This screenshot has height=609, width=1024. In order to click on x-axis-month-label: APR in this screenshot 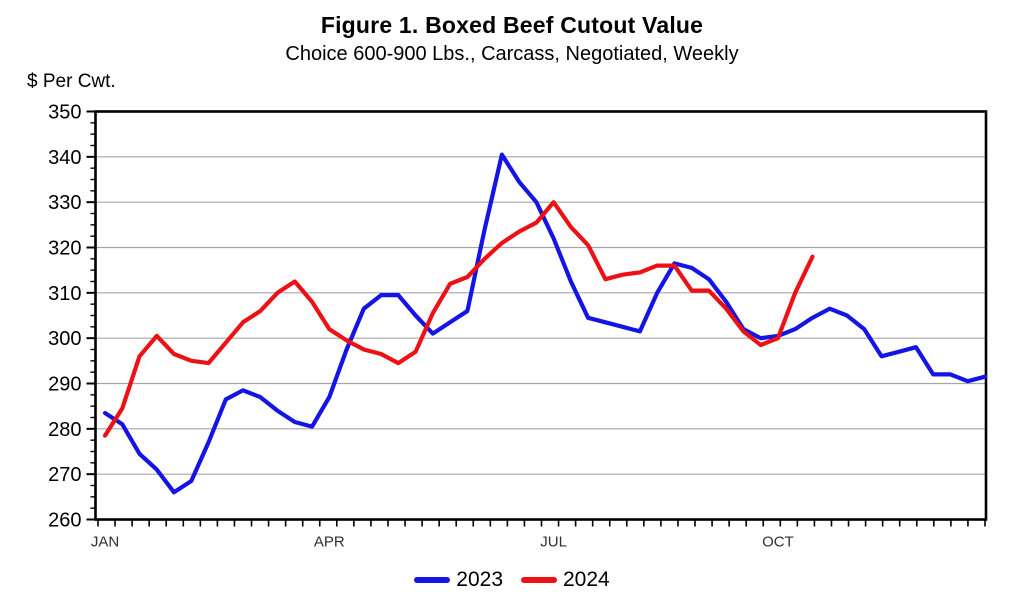, I will do `click(329, 542)`.